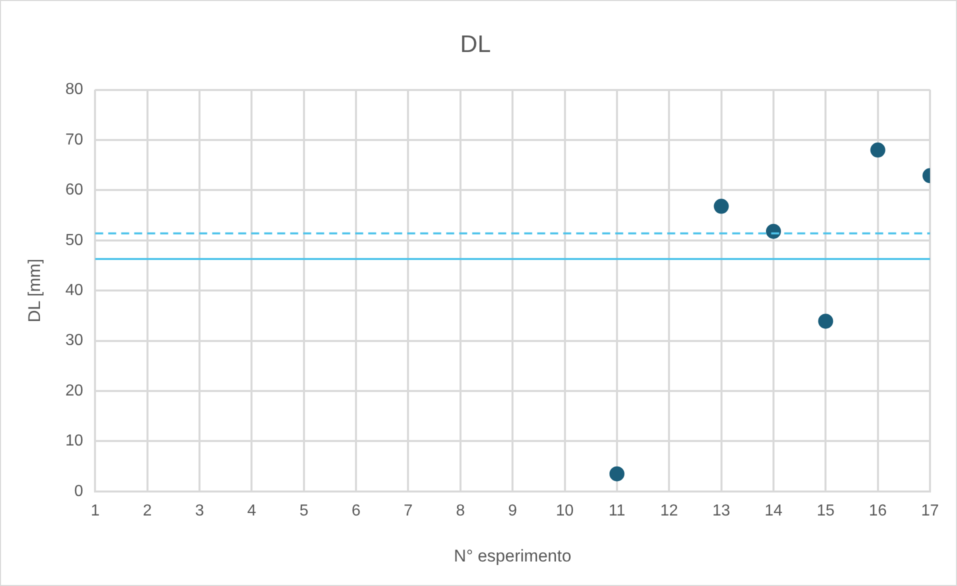  What do you see at coordinates (251, 511) in the screenshot?
I see `x-tick-label: 4` at bounding box center [251, 511].